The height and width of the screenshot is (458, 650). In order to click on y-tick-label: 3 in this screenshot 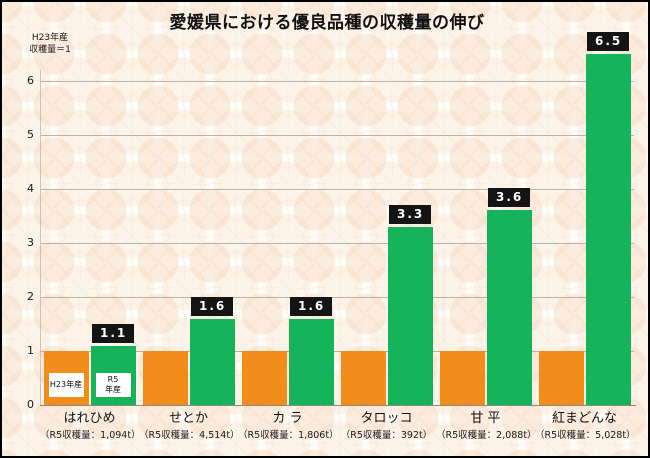, I will do `click(30, 242)`.